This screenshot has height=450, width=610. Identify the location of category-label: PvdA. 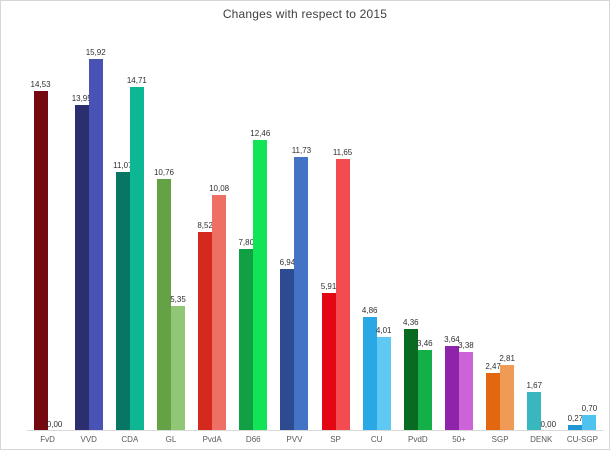
(212, 439).